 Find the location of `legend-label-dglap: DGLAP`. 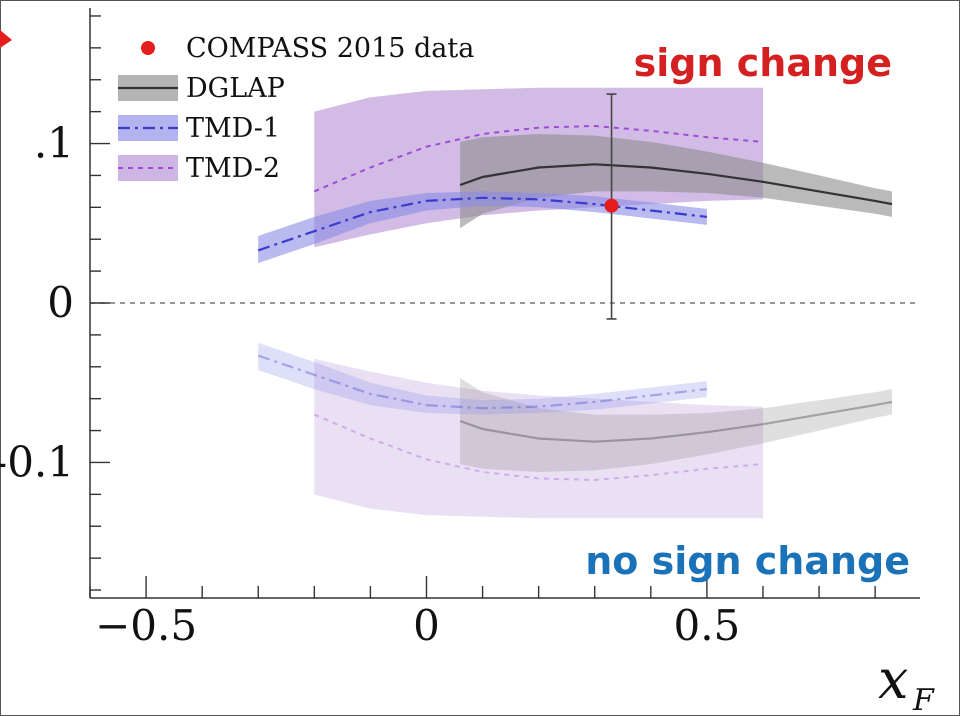

legend-label-dglap: DGLAP is located at coordinates (235, 88).